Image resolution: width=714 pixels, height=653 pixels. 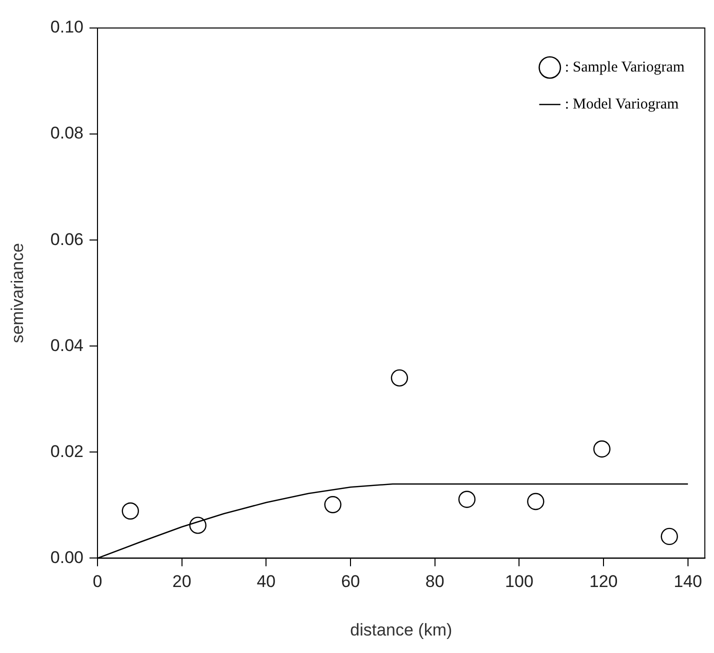 What do you see at coordinates (17, 293) in the screenshot?
I see `y-axis-title: semivariance` at bounding box center [17, 293].